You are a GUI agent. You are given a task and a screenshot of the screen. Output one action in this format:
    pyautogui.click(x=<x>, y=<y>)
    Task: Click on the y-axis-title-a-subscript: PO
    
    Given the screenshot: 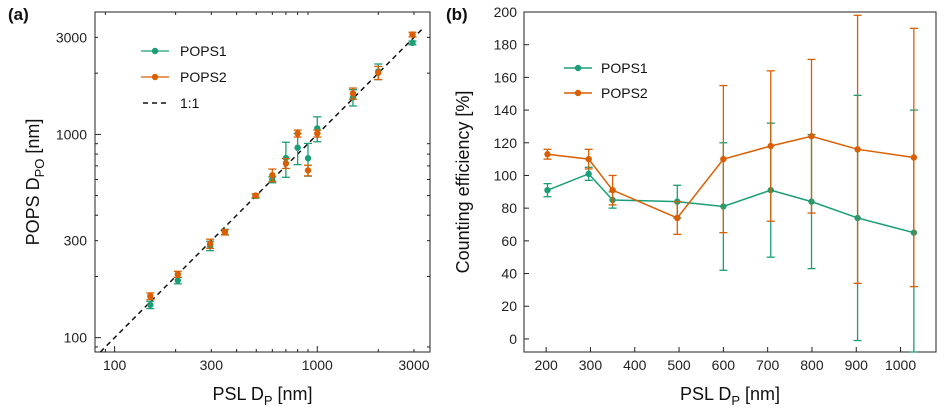 What is the action you would take?
    pyautogui.click(x=39, y=168)
    